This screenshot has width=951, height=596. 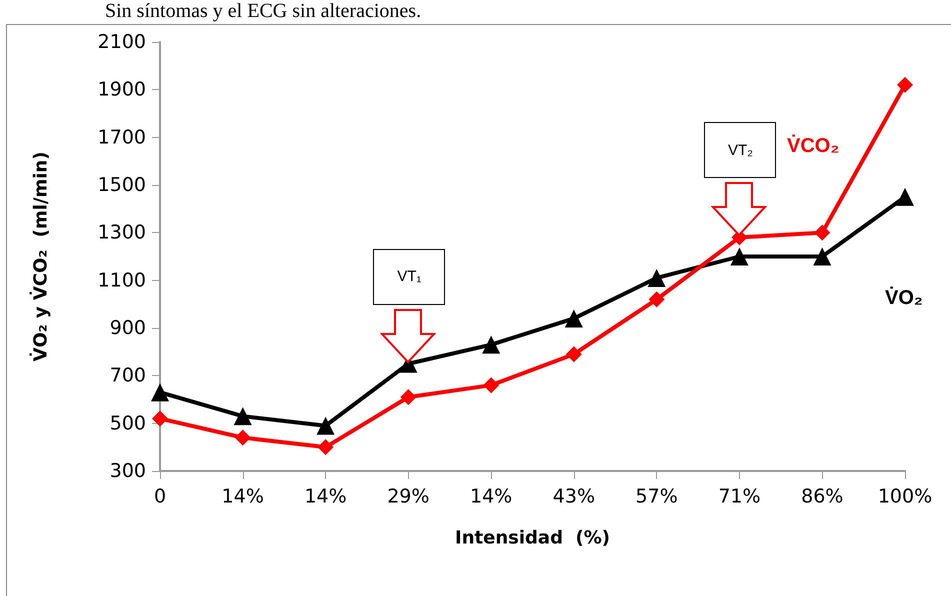 I want to click on y-tick-label: 500, so click(x=128, y=423).